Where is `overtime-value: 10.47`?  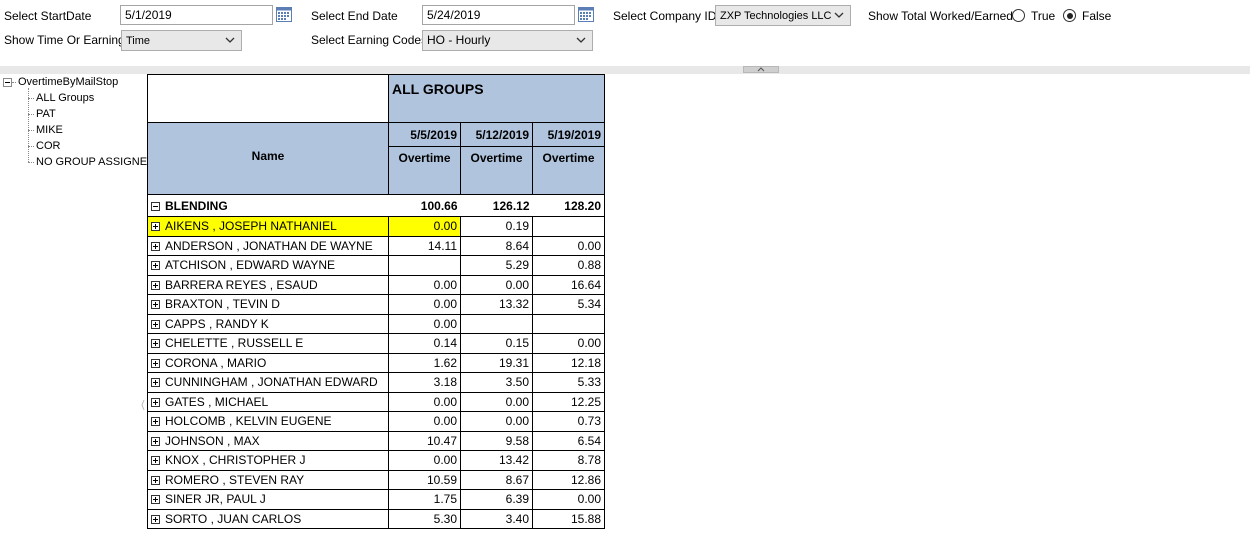
overtime-value: 10.47 is located at coordinates (424, 440).